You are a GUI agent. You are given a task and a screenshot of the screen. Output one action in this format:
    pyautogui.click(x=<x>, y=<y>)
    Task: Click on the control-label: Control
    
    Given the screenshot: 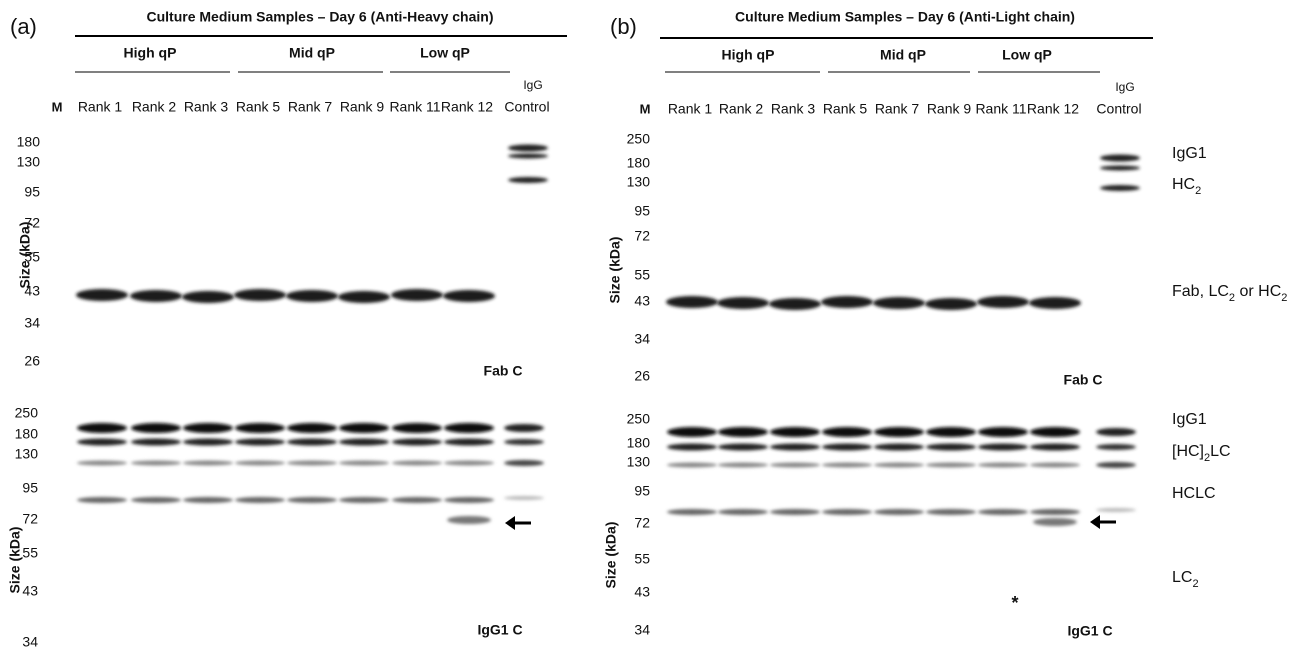 What is the action you would take?
    pyautogui.click(x=526, y=107)
    